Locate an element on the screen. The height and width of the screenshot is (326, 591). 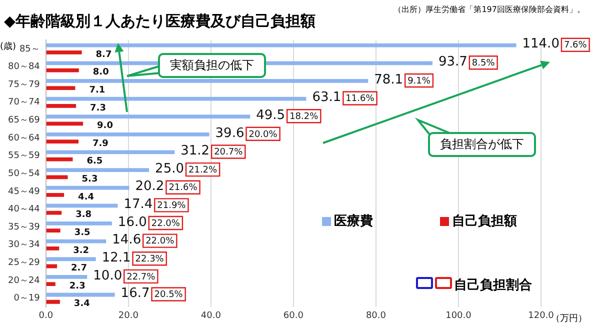
x-tick-label: 0.0 is located at coordinates (46, 315).